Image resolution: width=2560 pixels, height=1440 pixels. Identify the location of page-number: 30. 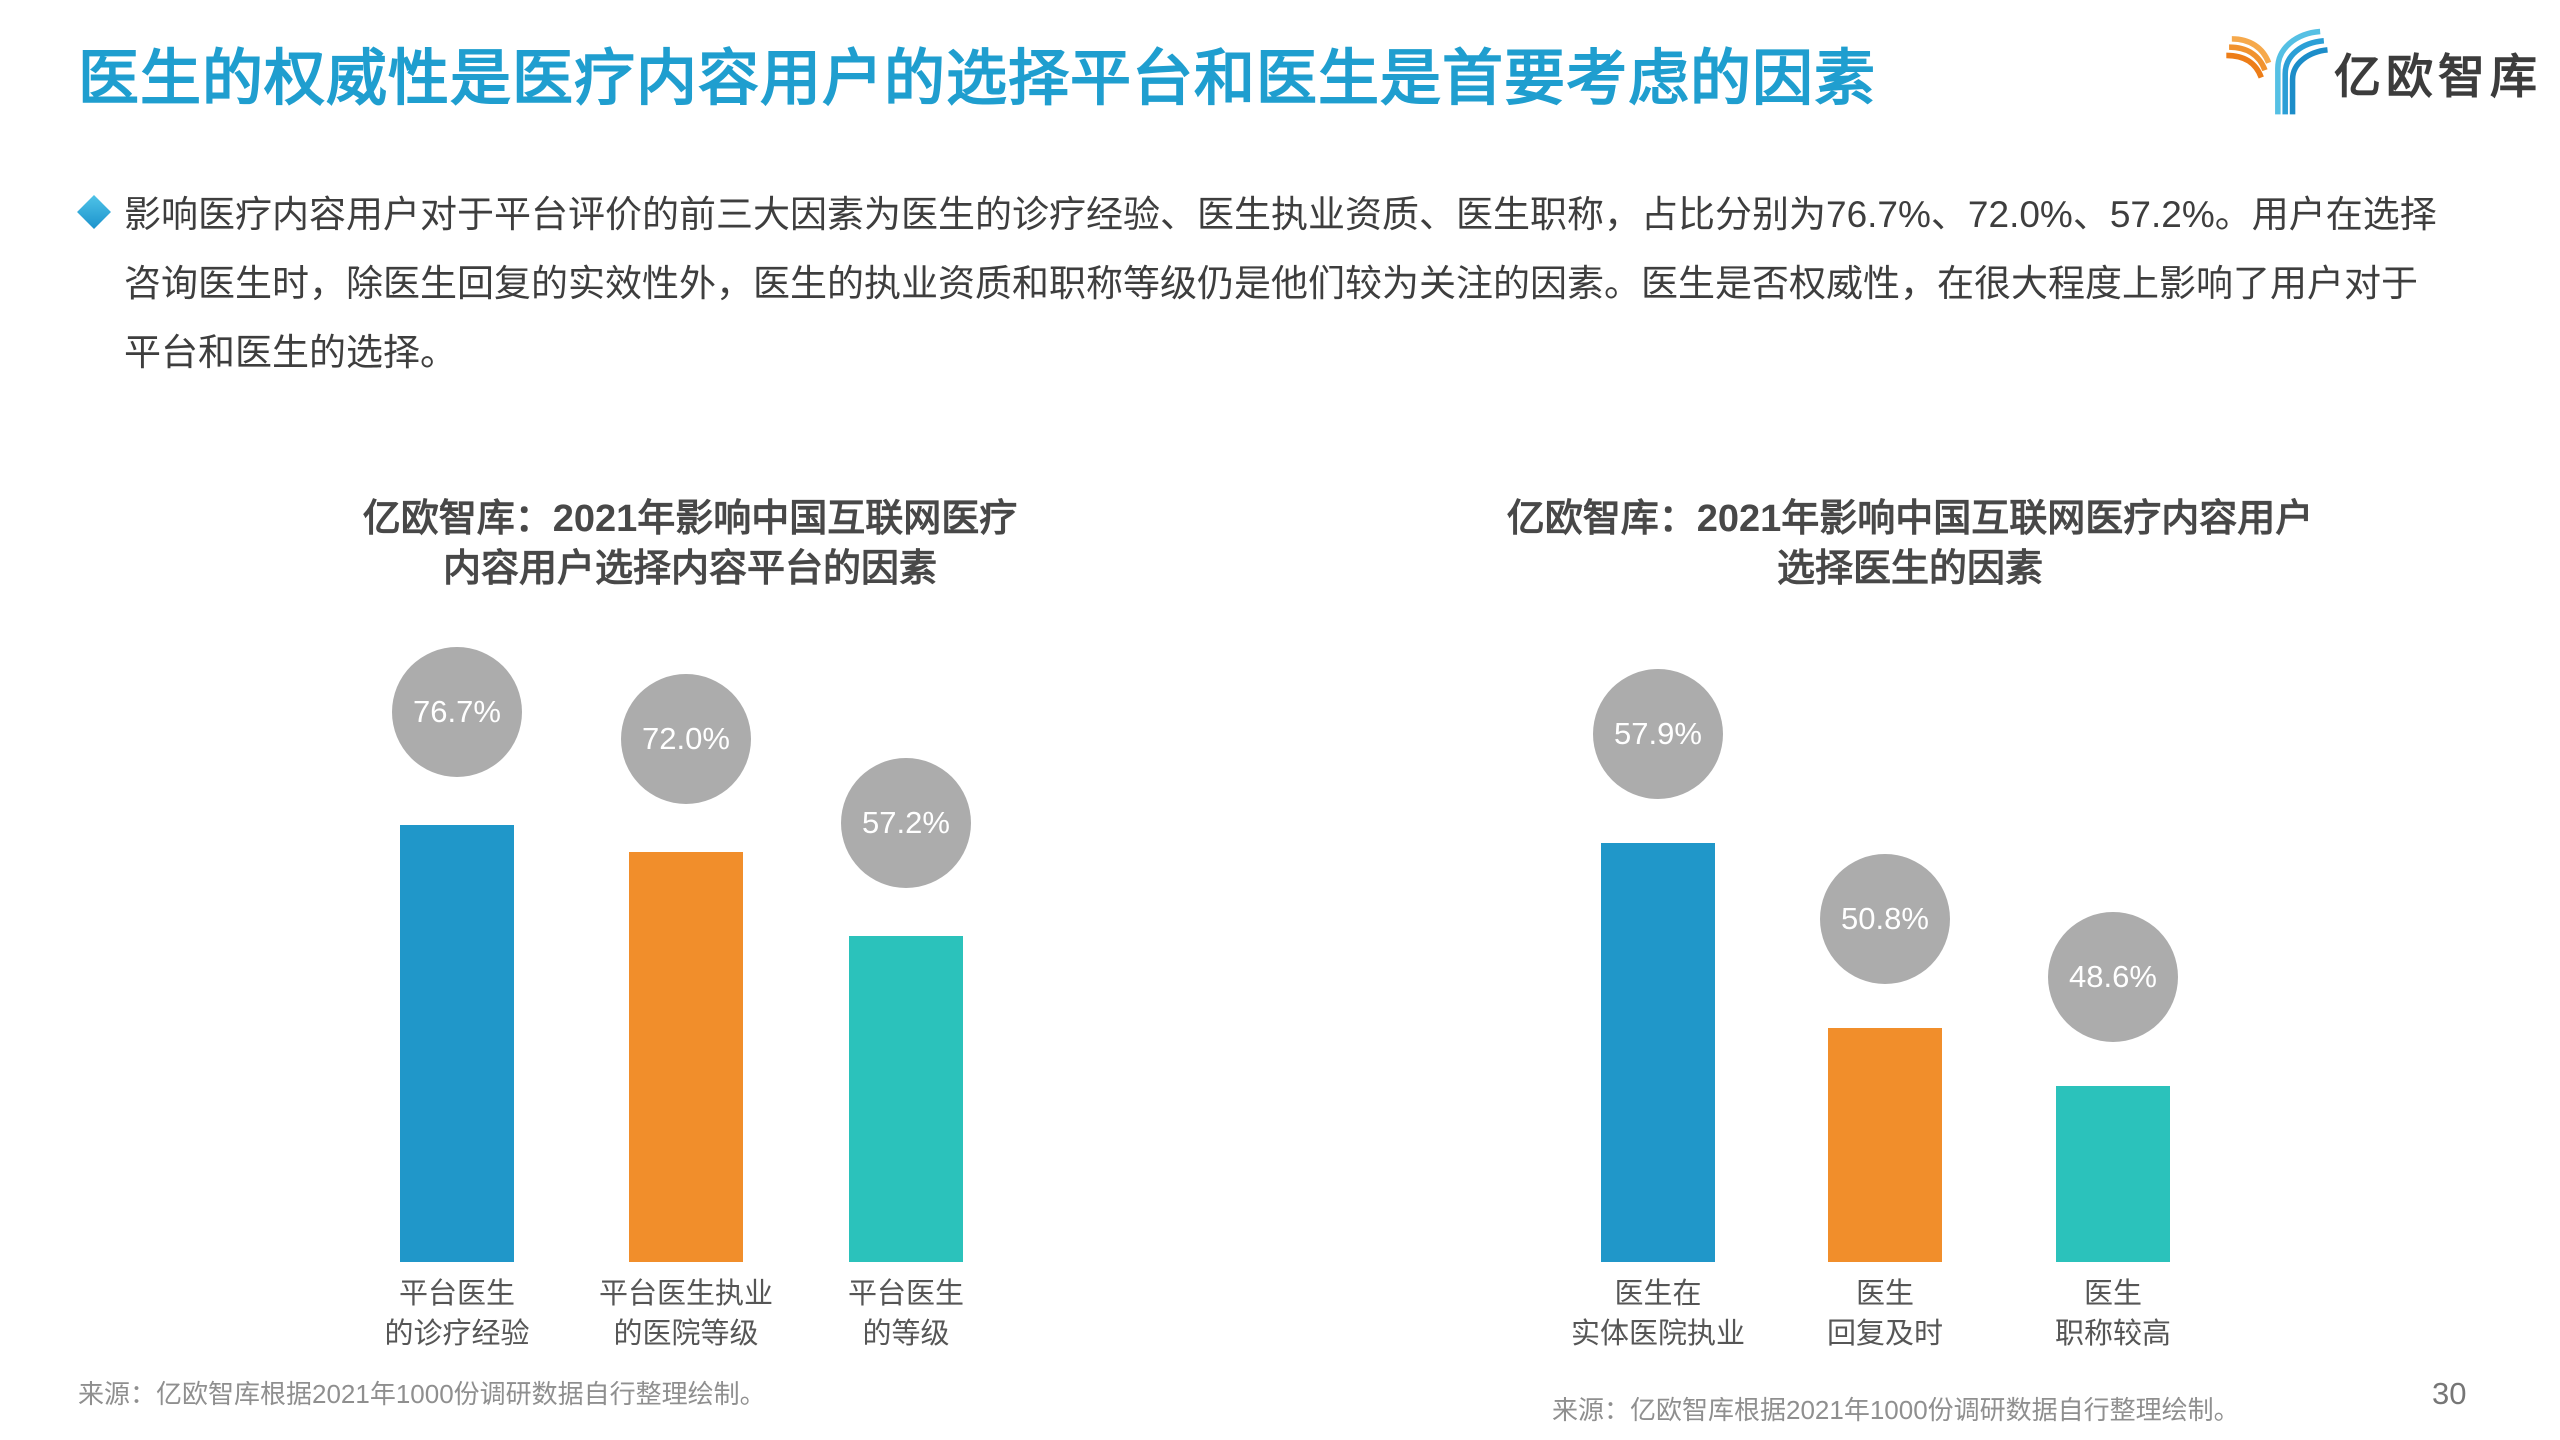
(2449, 1393).